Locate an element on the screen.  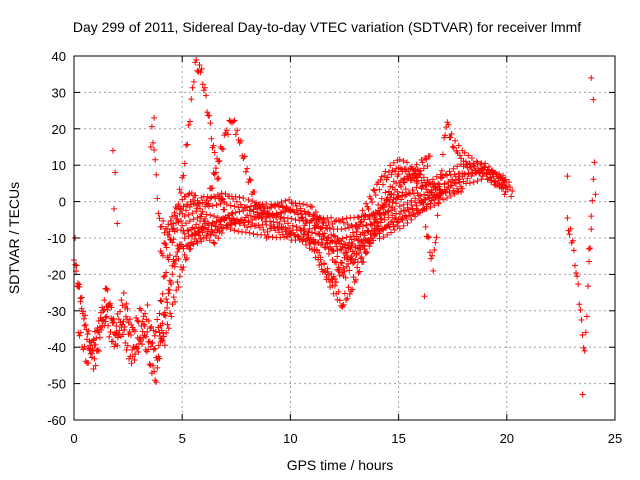
y-tick-label: -10 is located at coordinates (56, 238).